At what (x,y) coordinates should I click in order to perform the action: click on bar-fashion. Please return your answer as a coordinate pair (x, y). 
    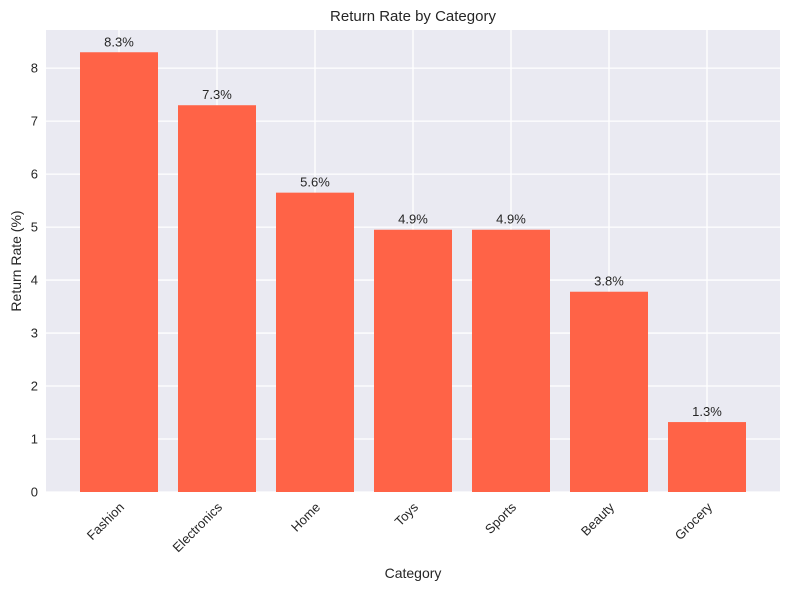
    Looking at the image, I should click on (119, 272).